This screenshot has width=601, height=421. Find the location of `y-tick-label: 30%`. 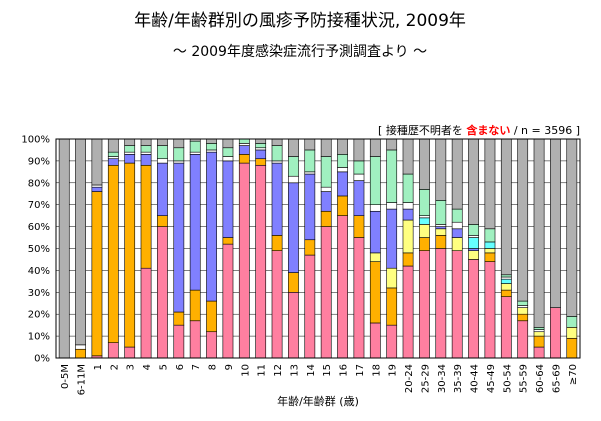

y-tick-label: 30% is located at coordinates (39, 293).